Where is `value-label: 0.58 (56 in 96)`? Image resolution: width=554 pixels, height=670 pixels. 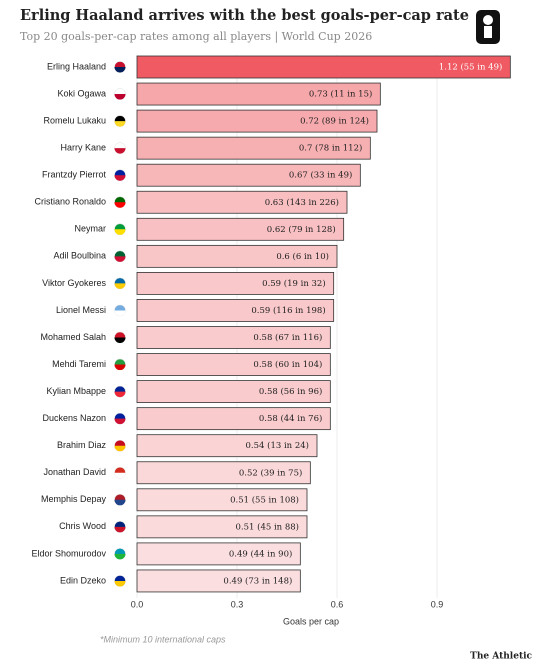
value-label: 0.58 (56 in 96) is located at coordinates (291, 391).